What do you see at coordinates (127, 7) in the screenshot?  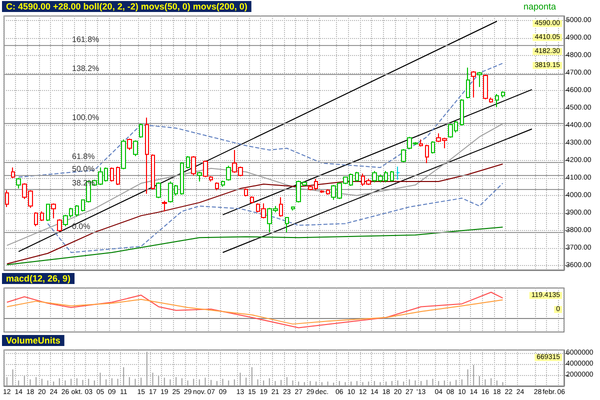 I see `chart-title: C: 4590.00 +28.00 boll(20, 2, -2) movs(50, 0) movs(200, 0)` at bounding box center [127, 7].